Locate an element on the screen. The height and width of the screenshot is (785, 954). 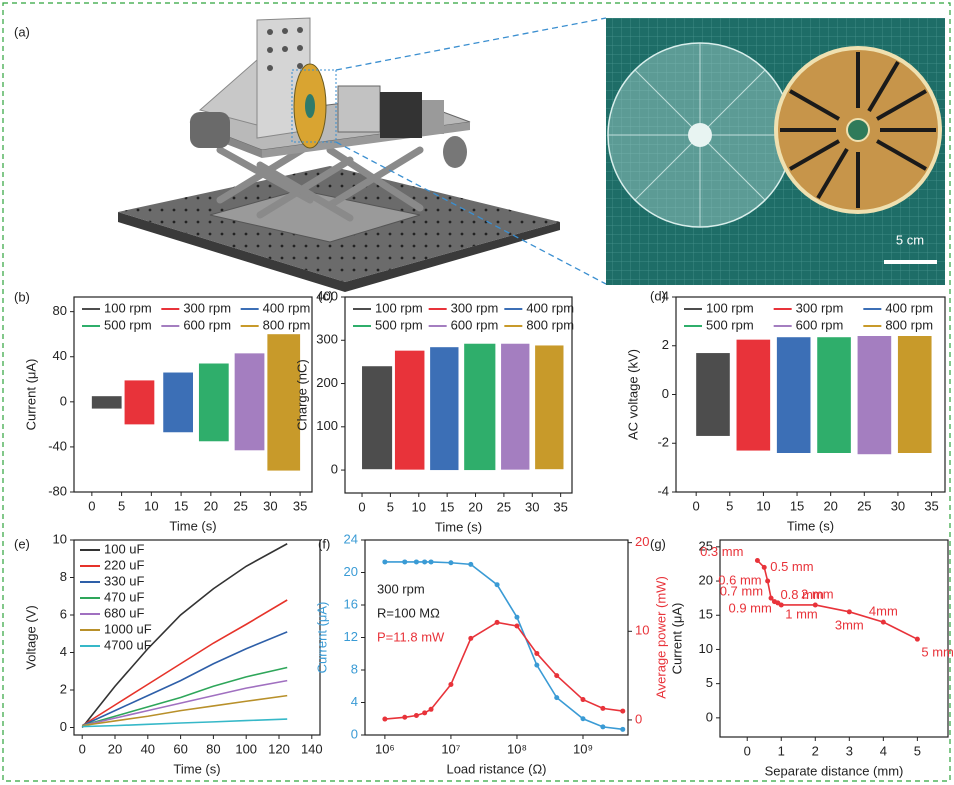
photo: 5 cm is located at coordinates (775, 151).